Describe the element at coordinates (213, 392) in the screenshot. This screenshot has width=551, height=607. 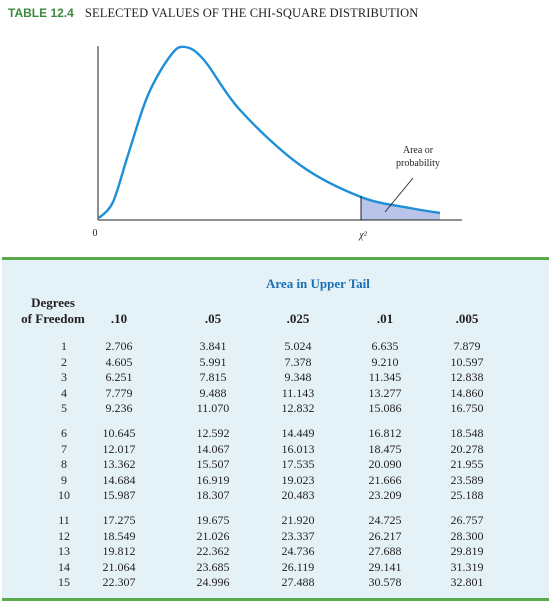
I see `value-cell: 9.488` at that location.